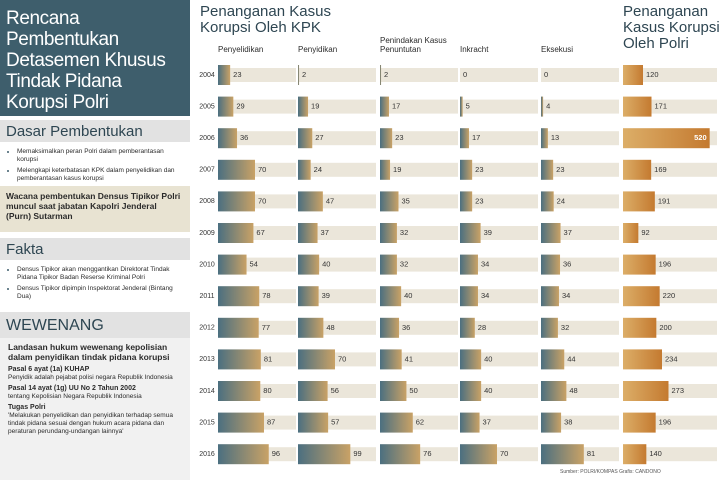 The height and width of the screenshot is (480, 720). I want to click on value-label: 99, so click(357, 453).